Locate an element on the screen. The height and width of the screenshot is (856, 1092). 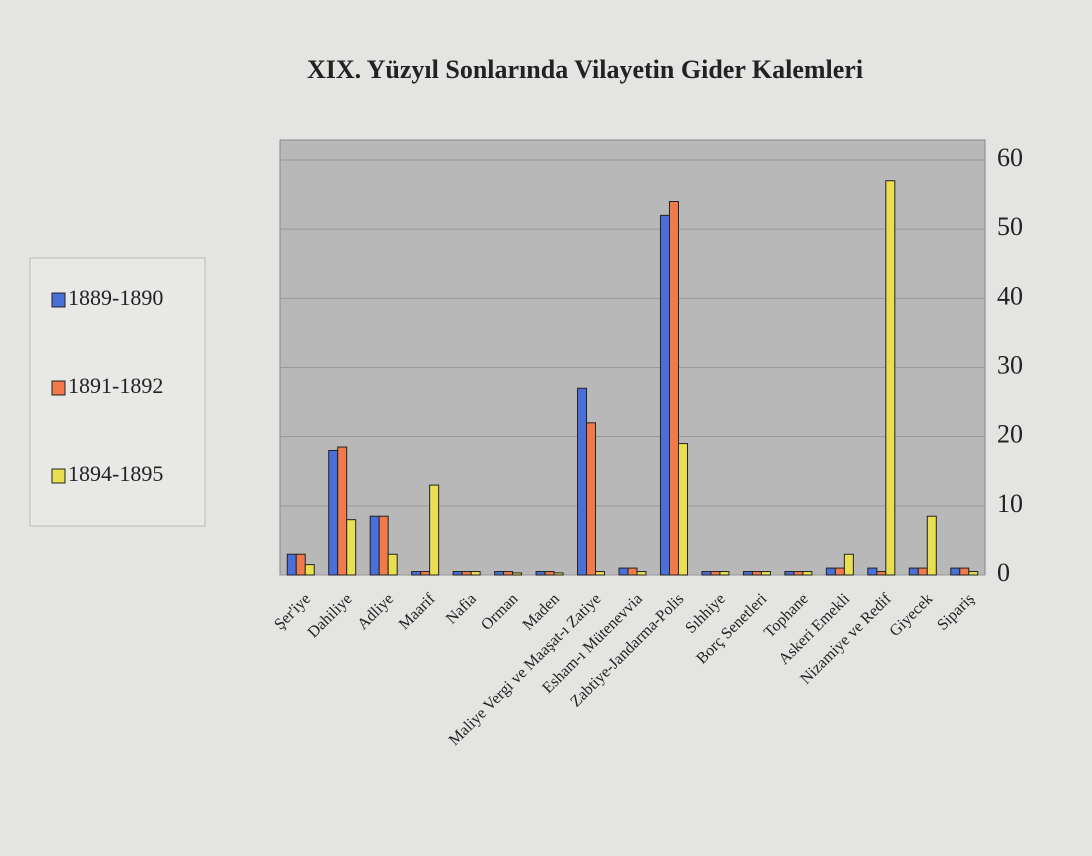
y-tick-label: 20 is located at coordinates (1010, 434).